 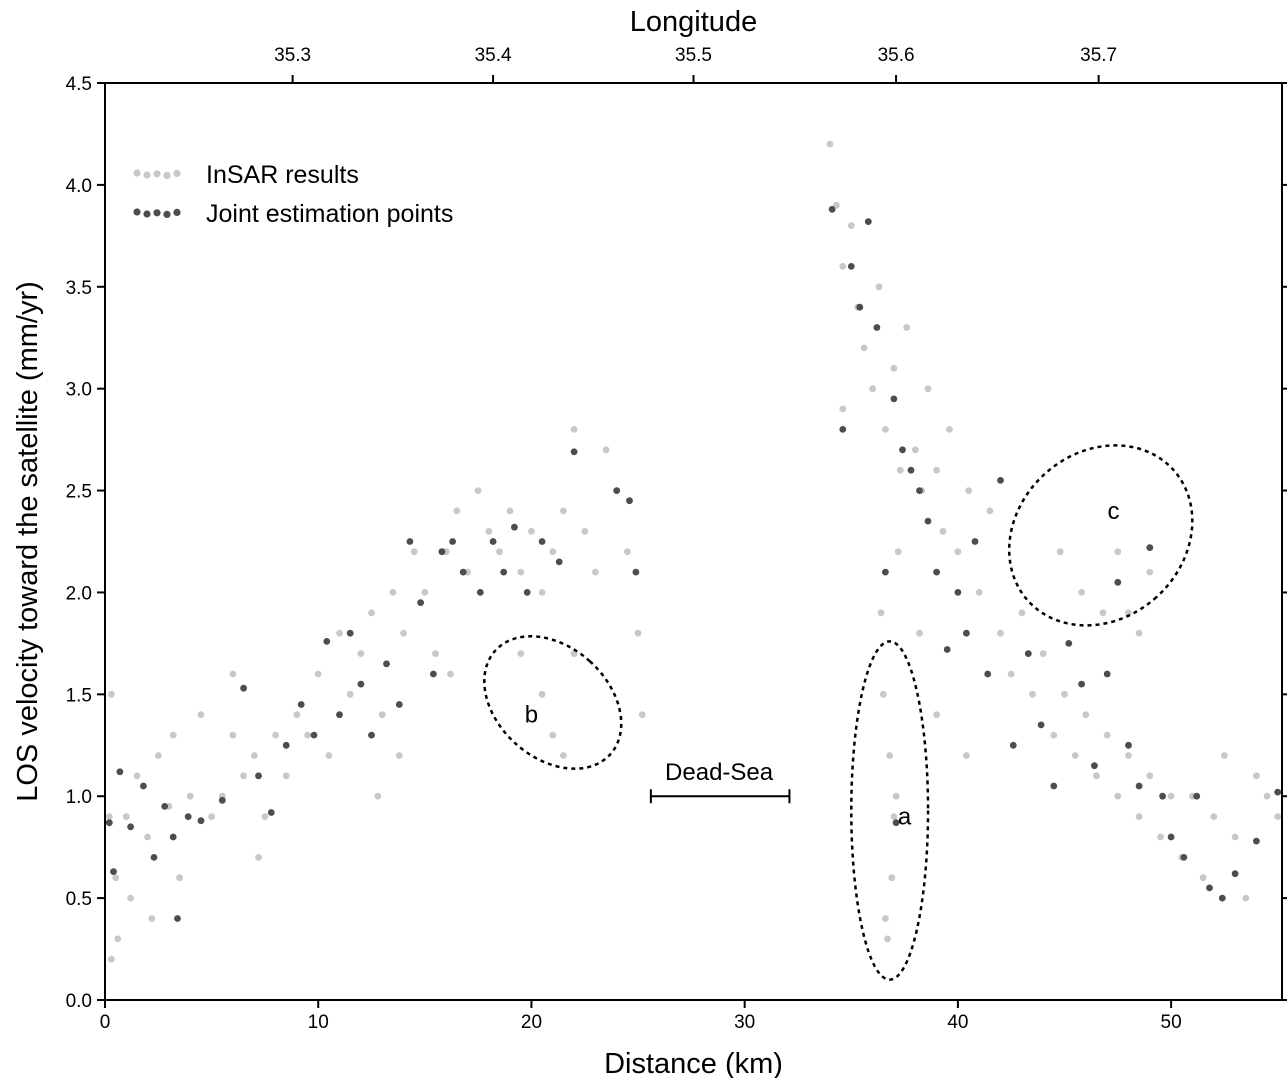 What do you see at coordinates (905, 817) in the screenshot?
I see `annotation-a: a` at bounding box center [905, 817].